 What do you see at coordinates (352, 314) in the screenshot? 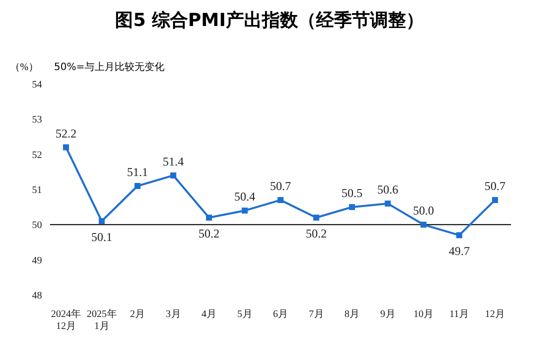
I see `x-tick-label: 8月` at bounding box center [352, 314].